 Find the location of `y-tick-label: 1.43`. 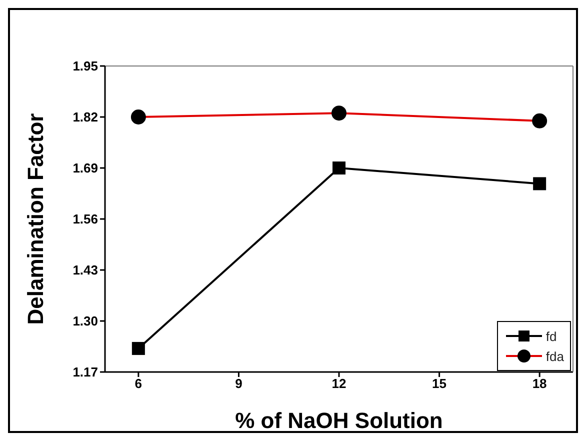

y-tick-label: 1.43 is located at coordinates (85, 270).